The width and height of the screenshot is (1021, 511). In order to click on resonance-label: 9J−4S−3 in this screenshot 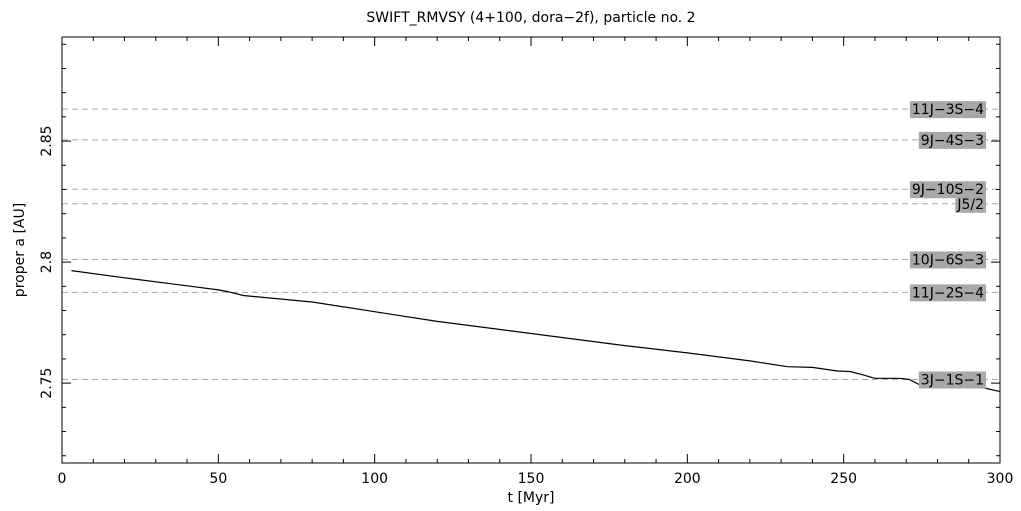, I will do `click(952, 140)`.